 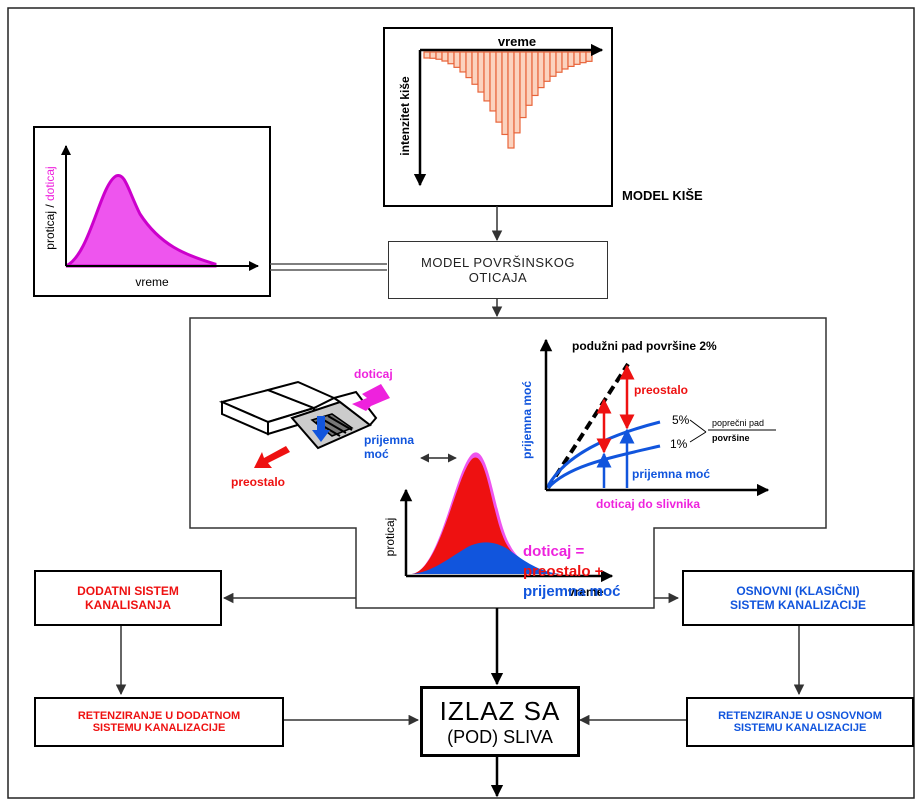 What do you see at coordinates (389, 440) in the screenshot?
I see `capacity-label-line1: prijemna` at bounding box center [389, 440].